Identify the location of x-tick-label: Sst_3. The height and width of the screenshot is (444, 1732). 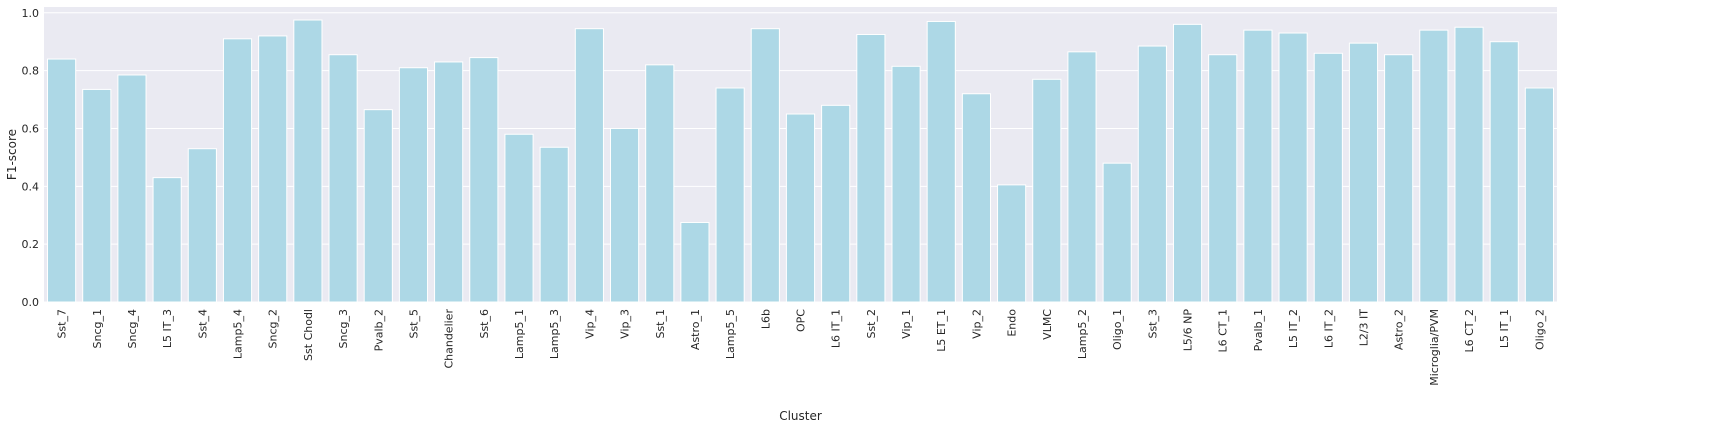
(1152, 324).